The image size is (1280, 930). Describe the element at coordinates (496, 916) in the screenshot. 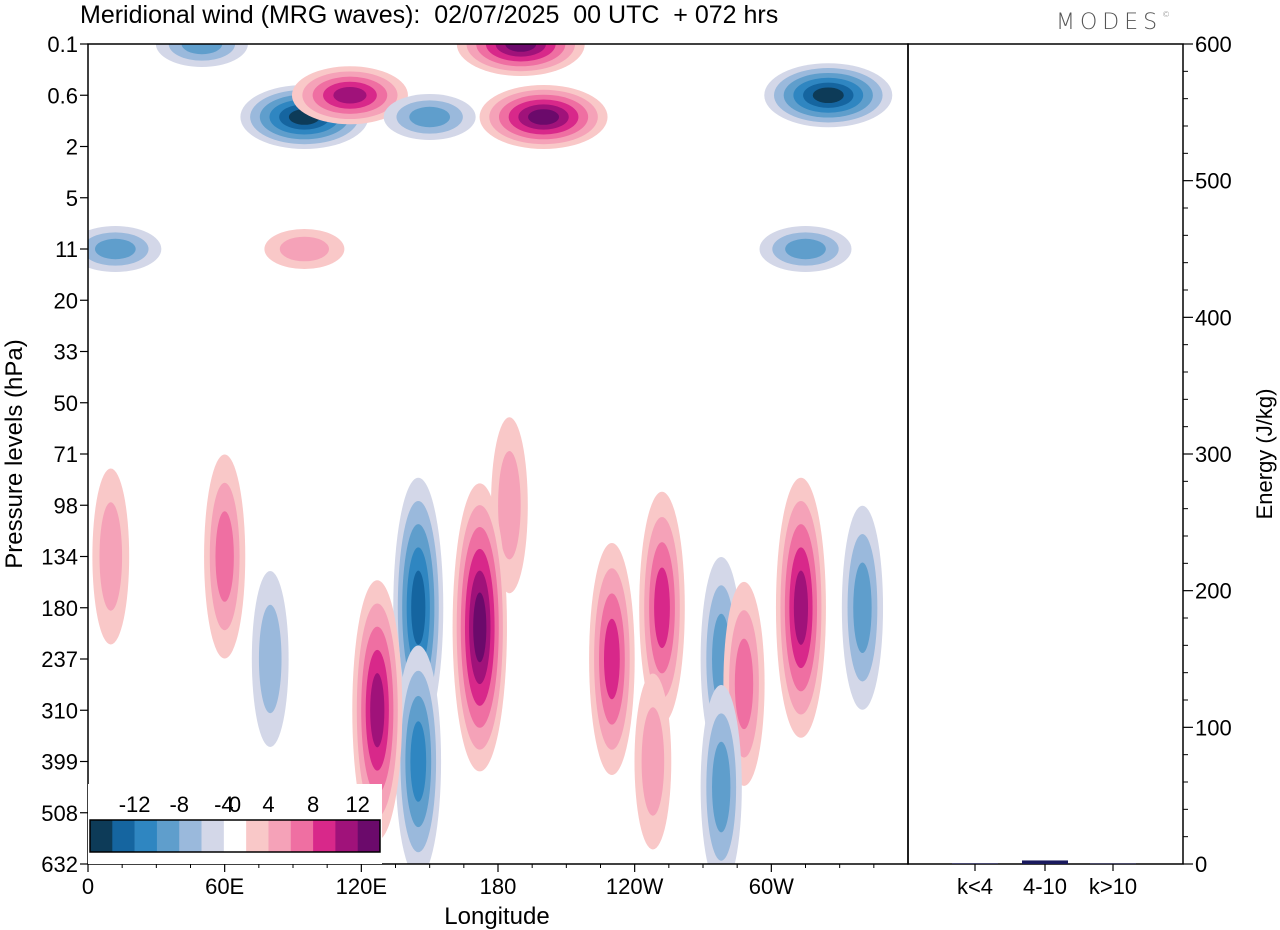

I see `x-axis-label: Longitude` at that location.